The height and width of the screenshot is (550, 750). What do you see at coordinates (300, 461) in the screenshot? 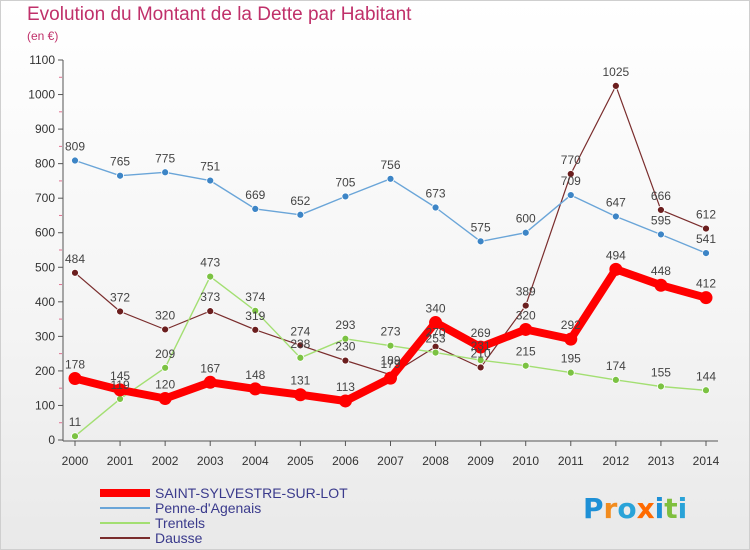
I see `x-tick-label: 2005` at bounding box center [300, 461].